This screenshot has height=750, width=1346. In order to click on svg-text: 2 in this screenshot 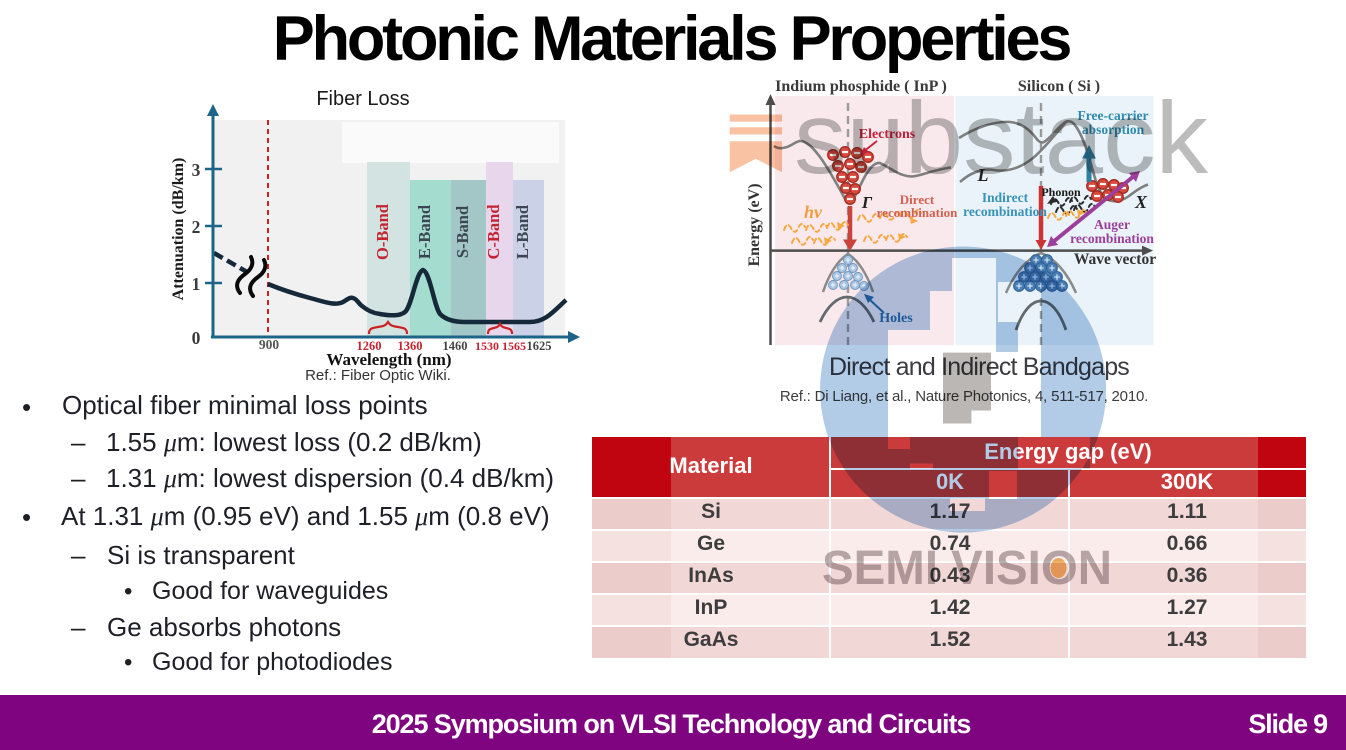, I will do `click(196, 227)`.